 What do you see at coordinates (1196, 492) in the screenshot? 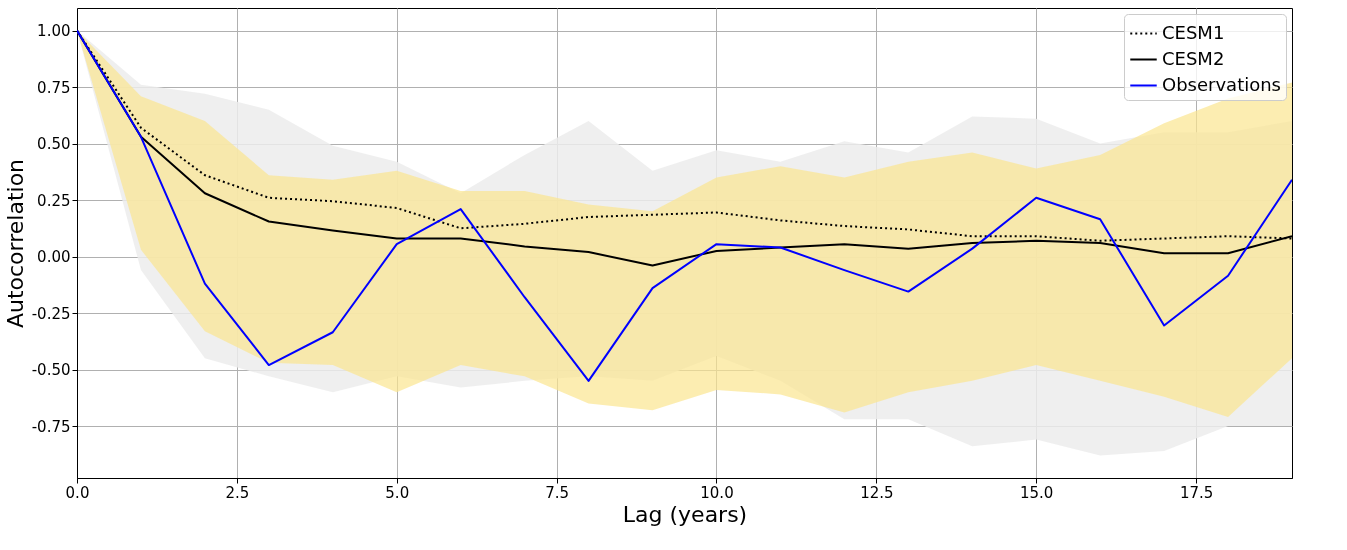
I see `x-tick-label: 17.5` at bounding box center [1196, 492].